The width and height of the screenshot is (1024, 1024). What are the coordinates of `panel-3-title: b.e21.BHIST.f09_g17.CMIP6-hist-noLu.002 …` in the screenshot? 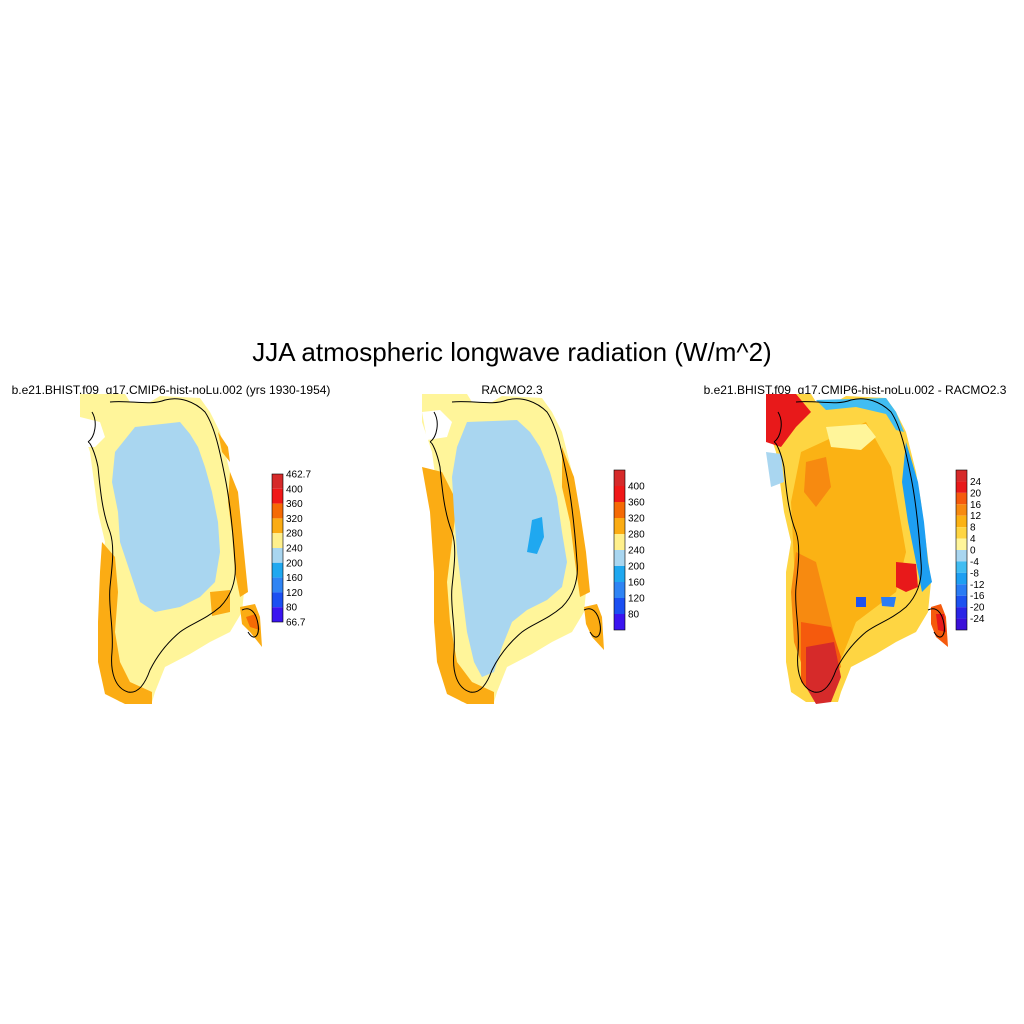 It's located at (855, 390).